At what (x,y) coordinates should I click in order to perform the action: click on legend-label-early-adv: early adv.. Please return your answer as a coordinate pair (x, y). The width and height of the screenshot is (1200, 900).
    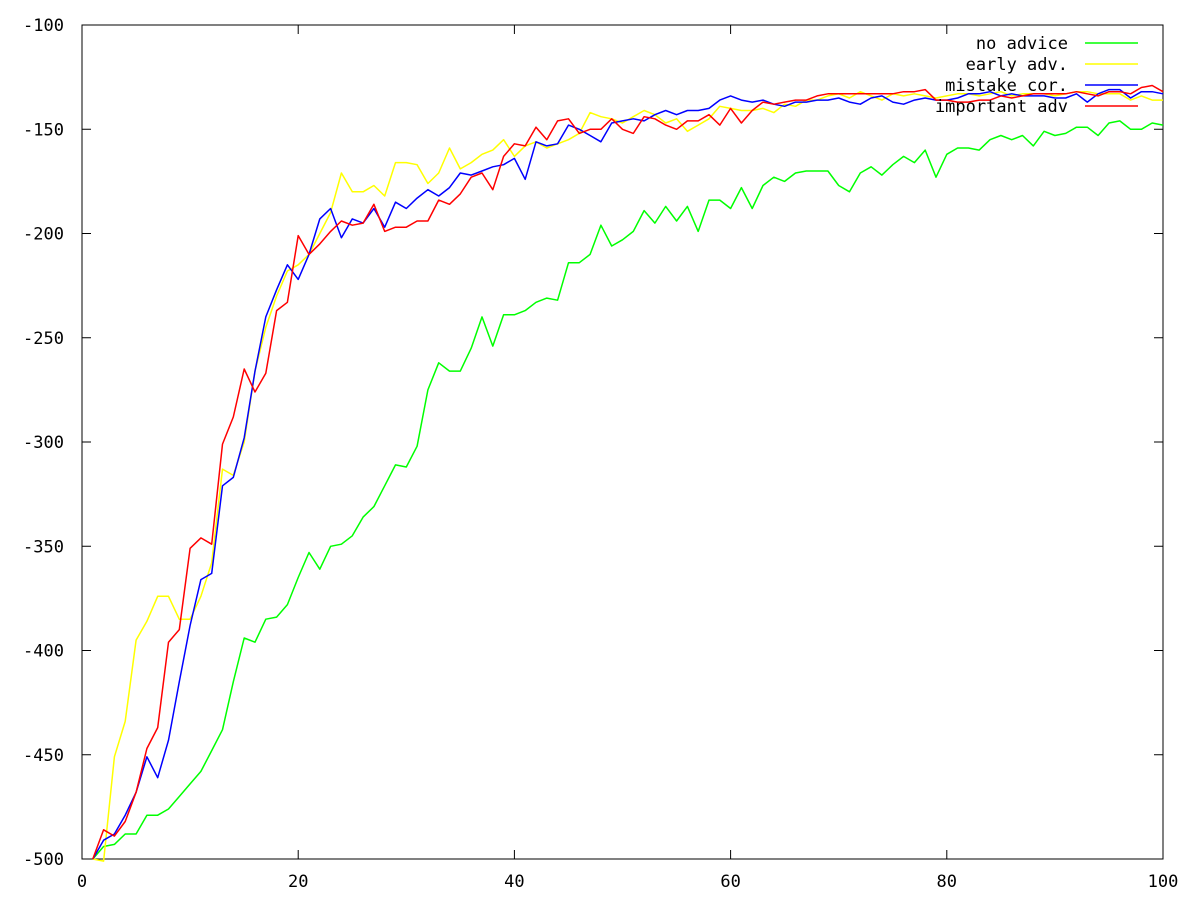
    Looking at the image, I should click on (1017, 65).